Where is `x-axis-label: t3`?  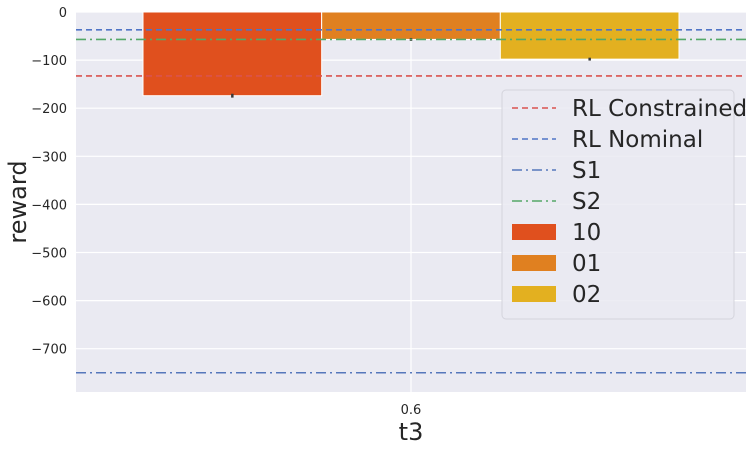
x-axis-label: t3 is located at coordinates (411, 432).